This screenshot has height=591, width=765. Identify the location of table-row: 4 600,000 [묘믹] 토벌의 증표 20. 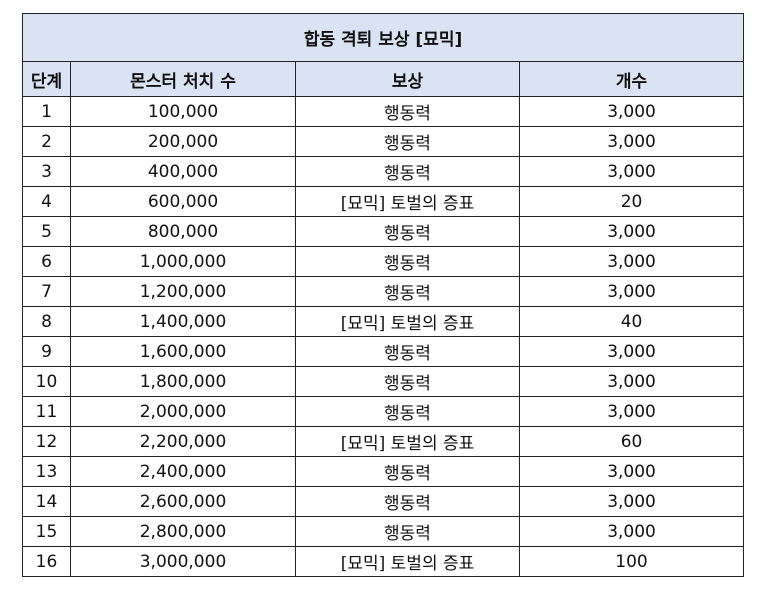
(383, 201).